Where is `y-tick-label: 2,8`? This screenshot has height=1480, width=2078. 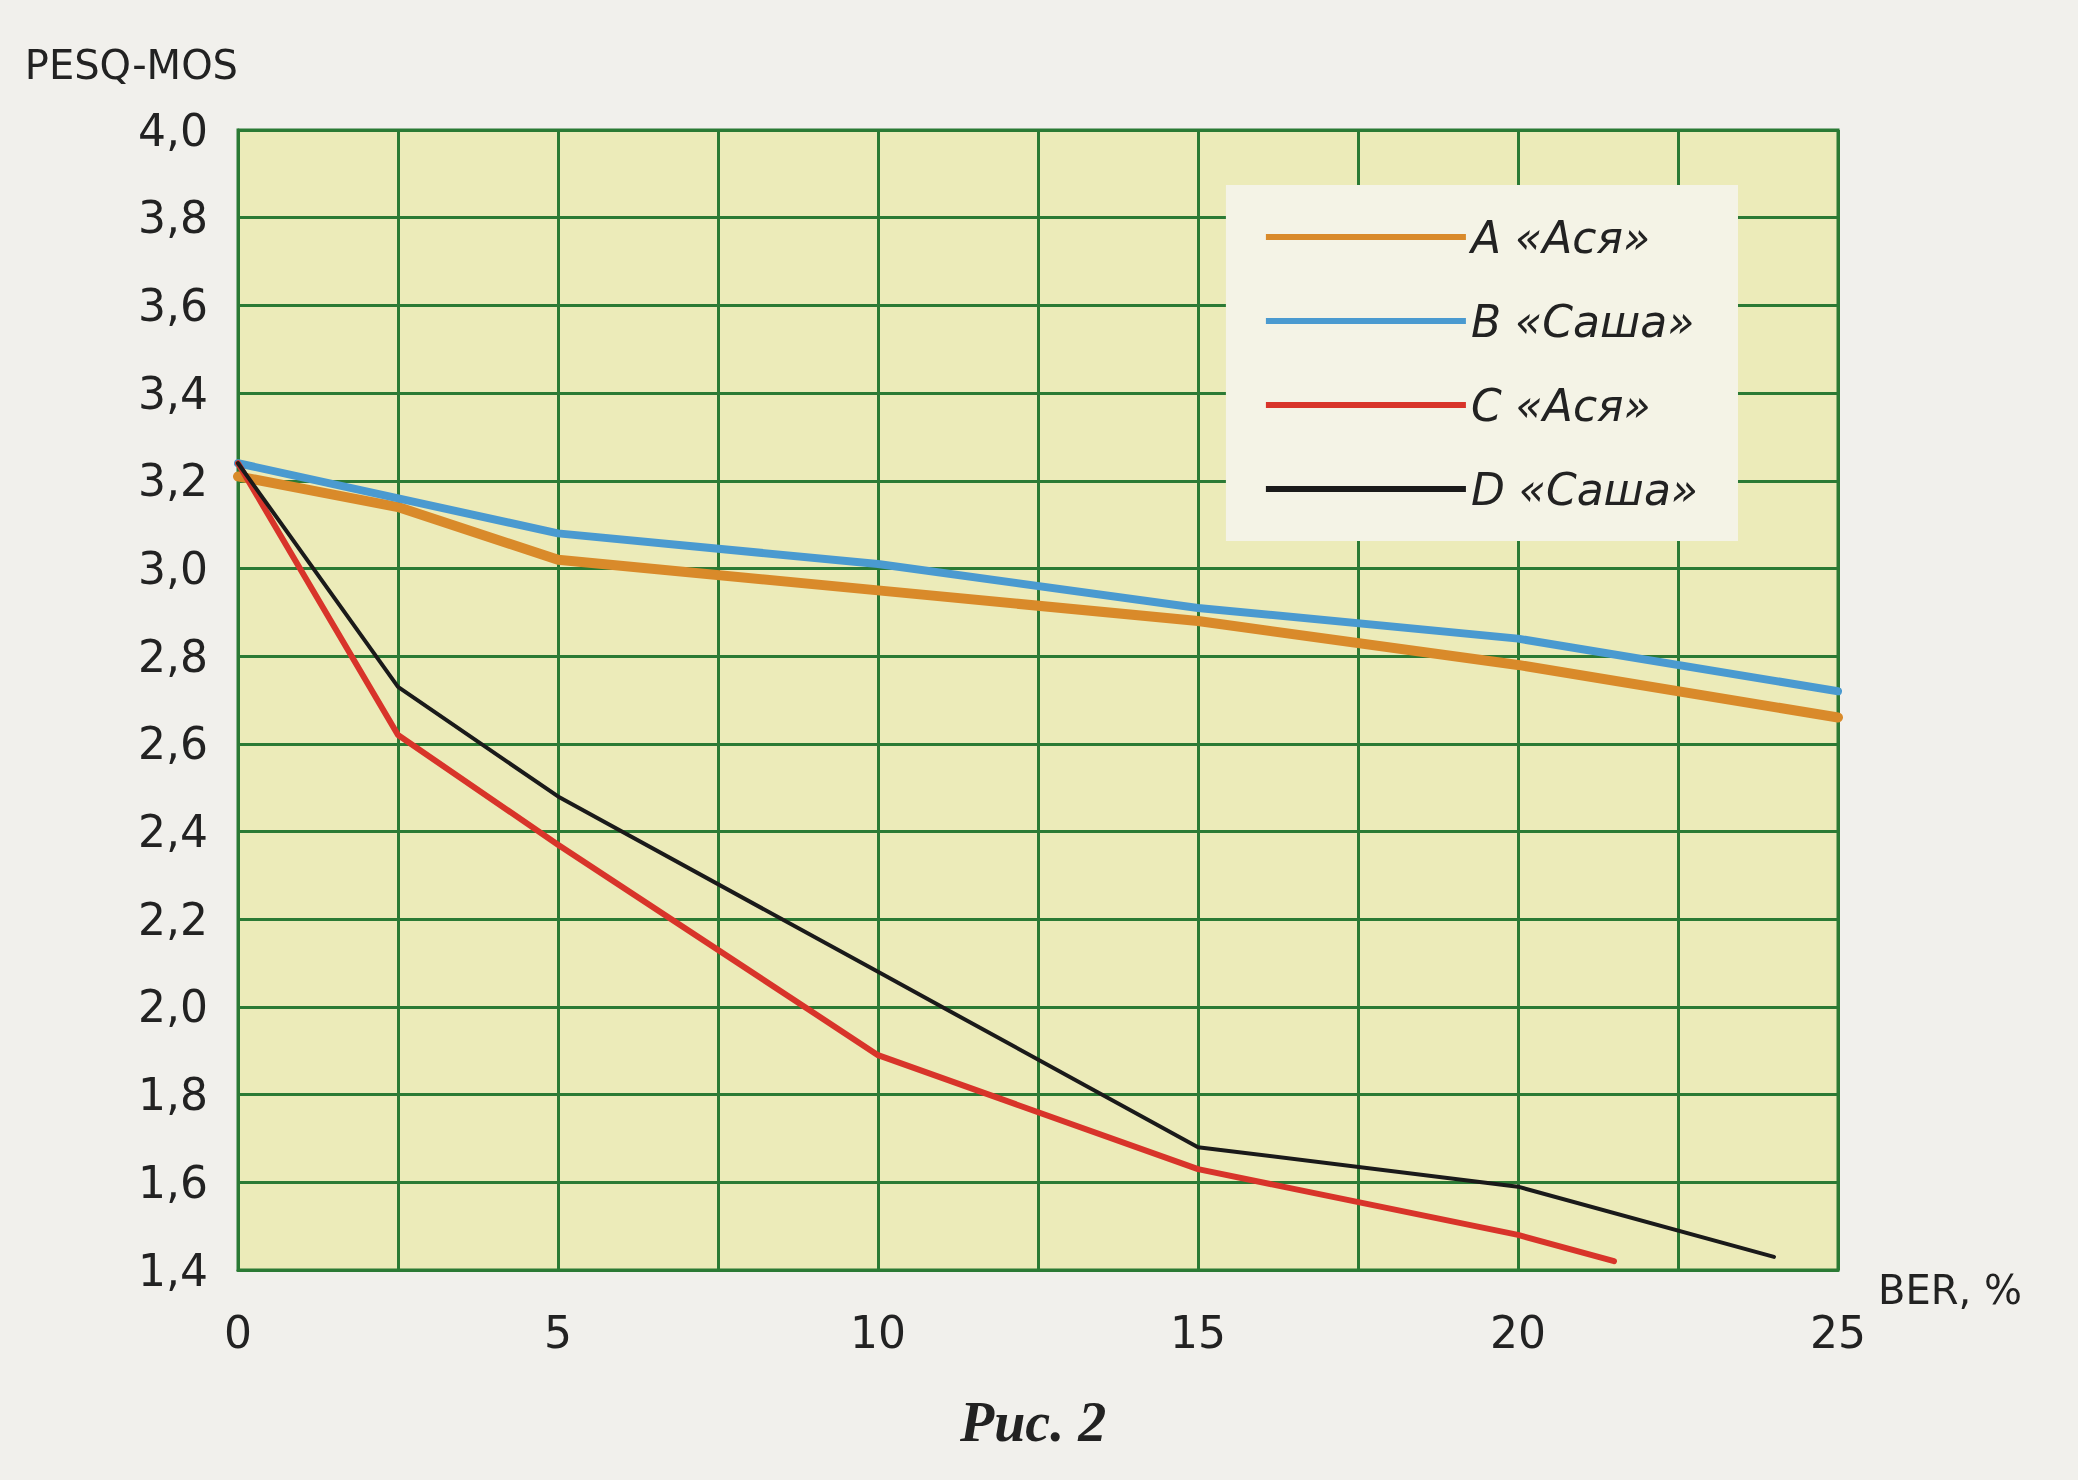 y-tick-label: 2,8 is located at coordinates (173, 656).